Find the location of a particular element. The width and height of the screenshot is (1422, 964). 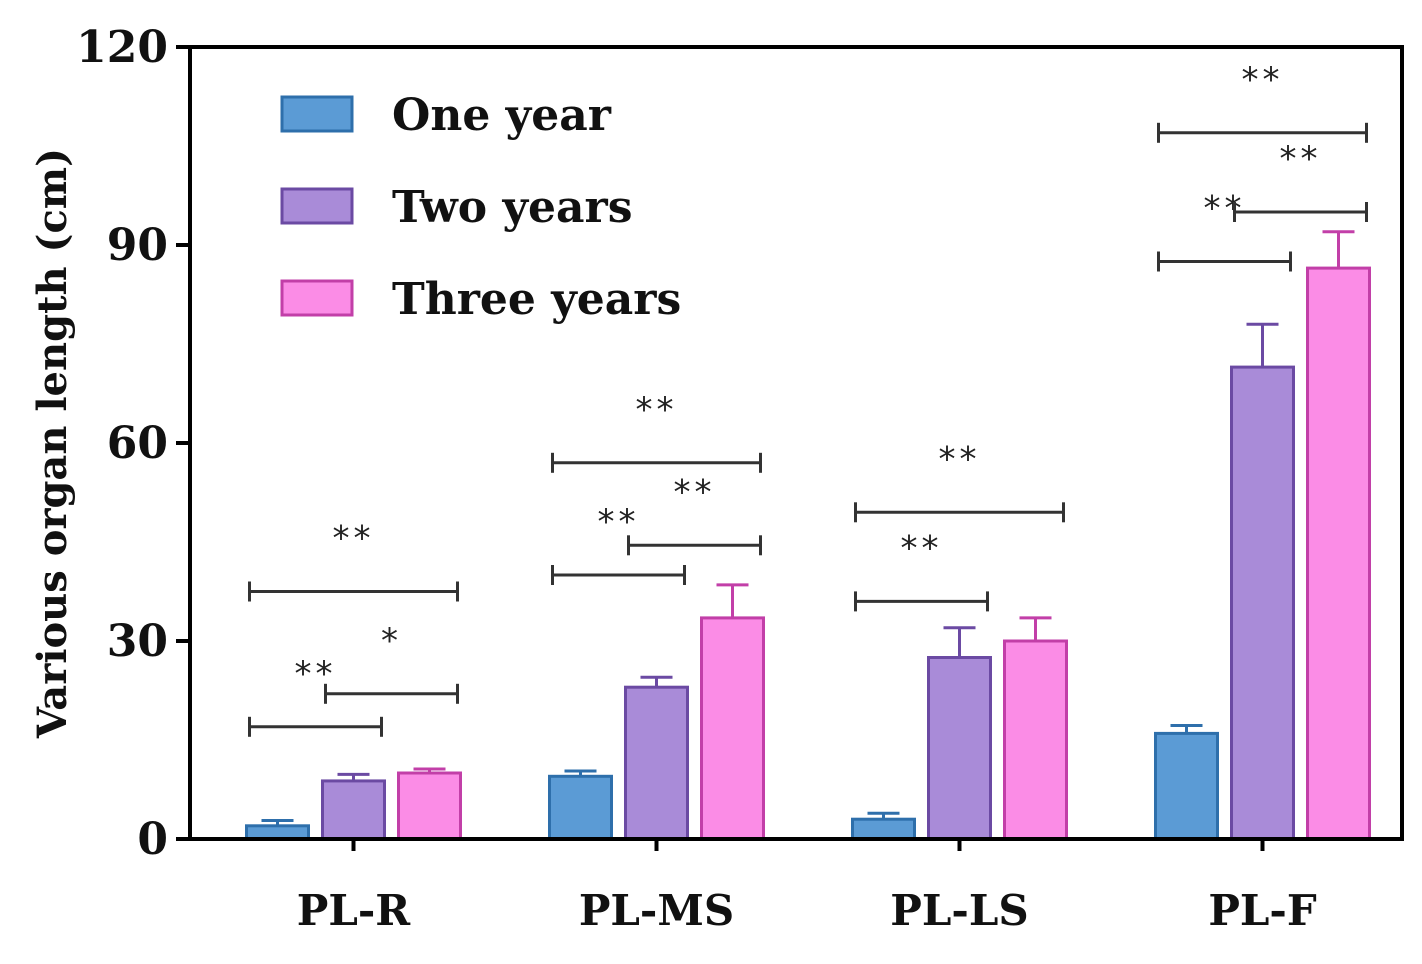

bar-one-year-pl-ls is located at coordinates (883, 829).